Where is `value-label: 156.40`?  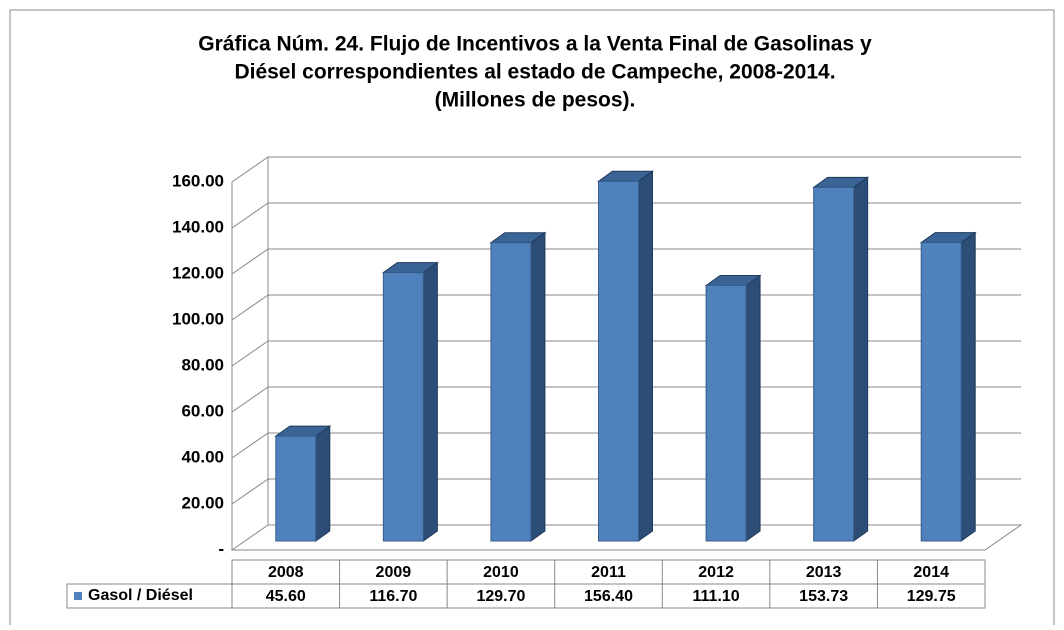
value-label: 156.40 is located at coordinates (608, 596).